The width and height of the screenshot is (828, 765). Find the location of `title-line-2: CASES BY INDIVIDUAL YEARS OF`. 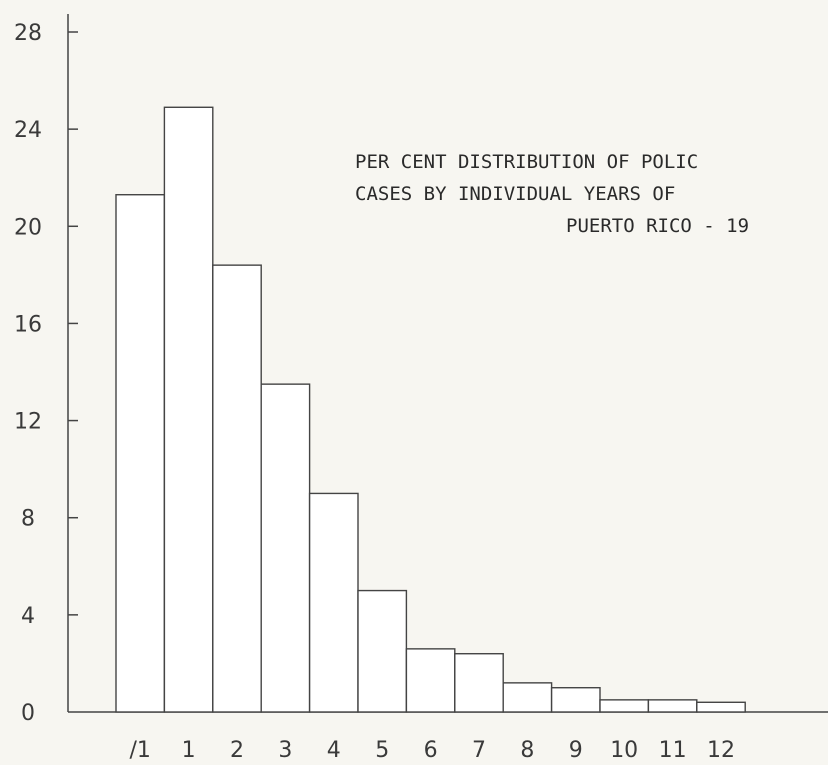

title-line-2: CASES BY INDIVIDUAL YEARS OF is located at coordinates (515, 194).